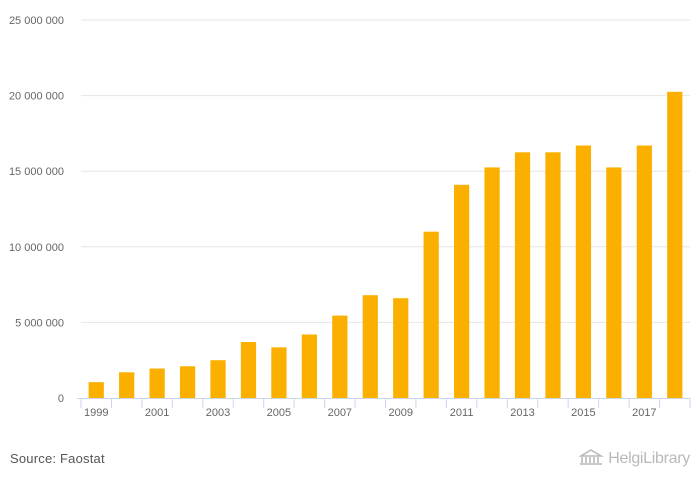  What do you see at coordinates (36, 97) in the screenshot?
I see `y-tick-label: 20 000 000` at bounding box center [36, 97].